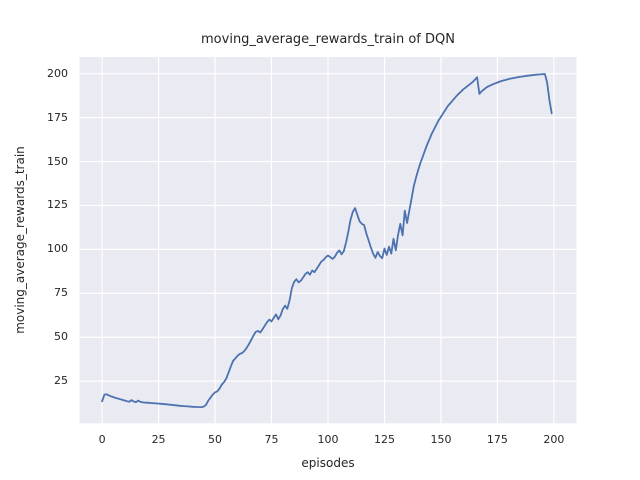  What do you see at coordinates (102, 439) in the screenshot?
I see `x-tick-label-0: 0` at bounding box center [102, 439].